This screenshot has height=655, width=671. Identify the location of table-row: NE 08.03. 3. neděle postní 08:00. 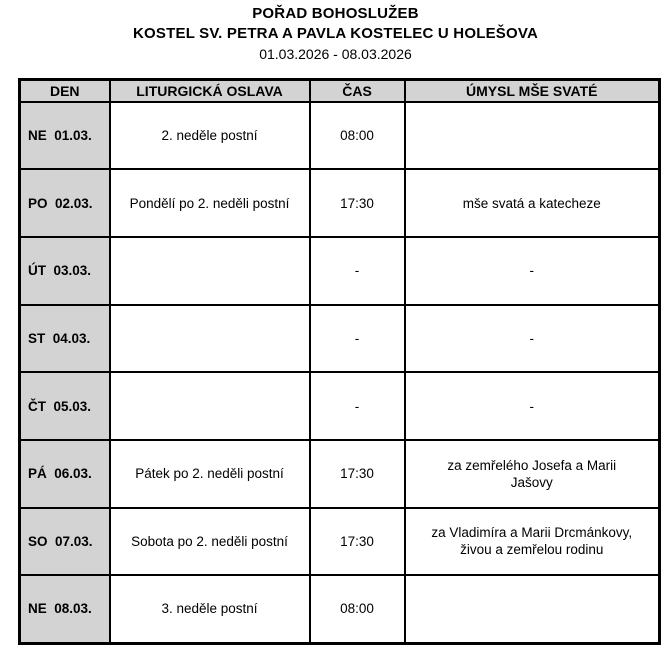
(339, 609).